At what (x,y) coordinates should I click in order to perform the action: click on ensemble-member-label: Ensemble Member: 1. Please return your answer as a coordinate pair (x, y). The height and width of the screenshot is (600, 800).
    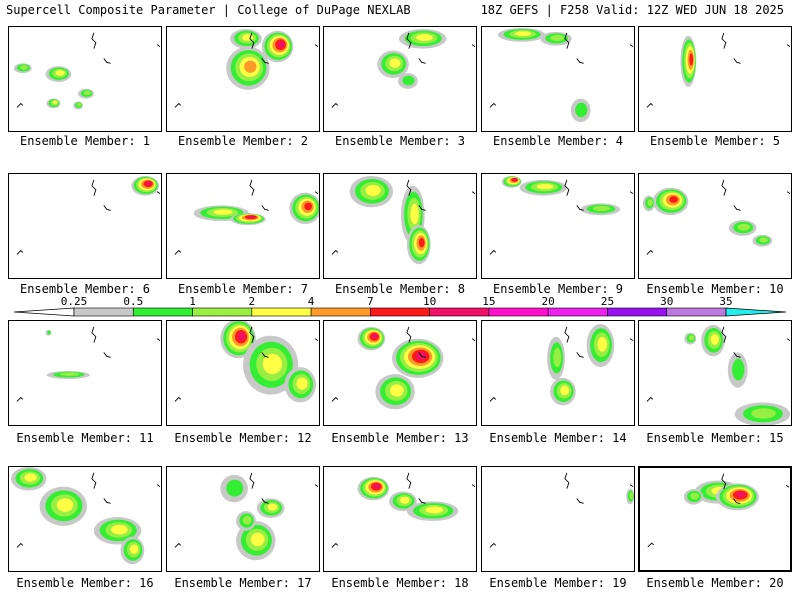
    Looking at the image, I should click on (85, 141).